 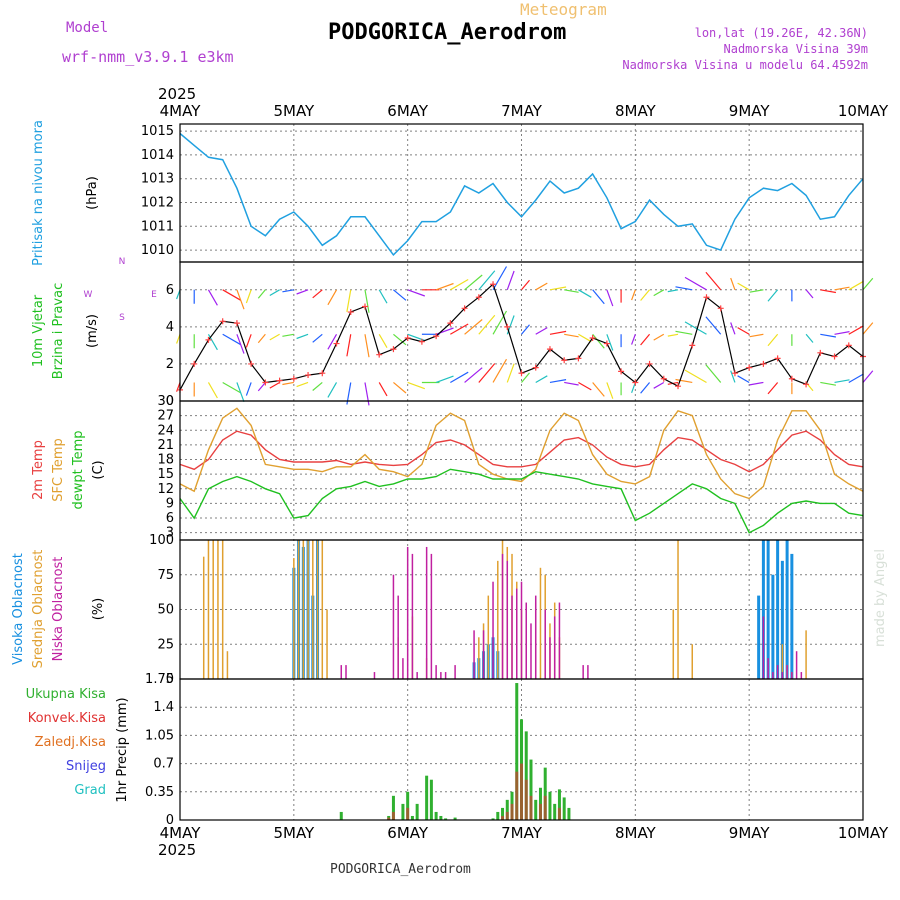 I want to click on temp-yunit: (C), so click(x=98, y=469).